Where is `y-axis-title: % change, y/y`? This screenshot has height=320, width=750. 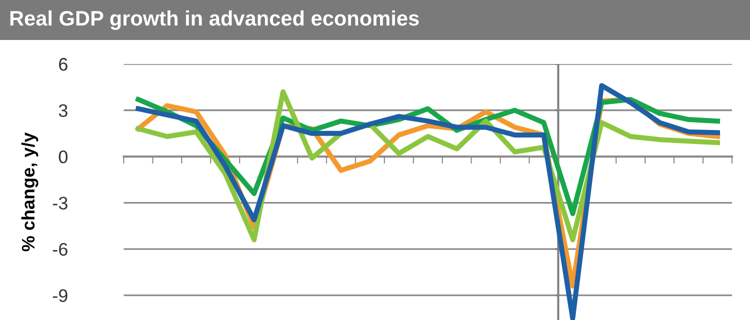 y-axis-title: % change, y/y is located at coordinates (29, 192).